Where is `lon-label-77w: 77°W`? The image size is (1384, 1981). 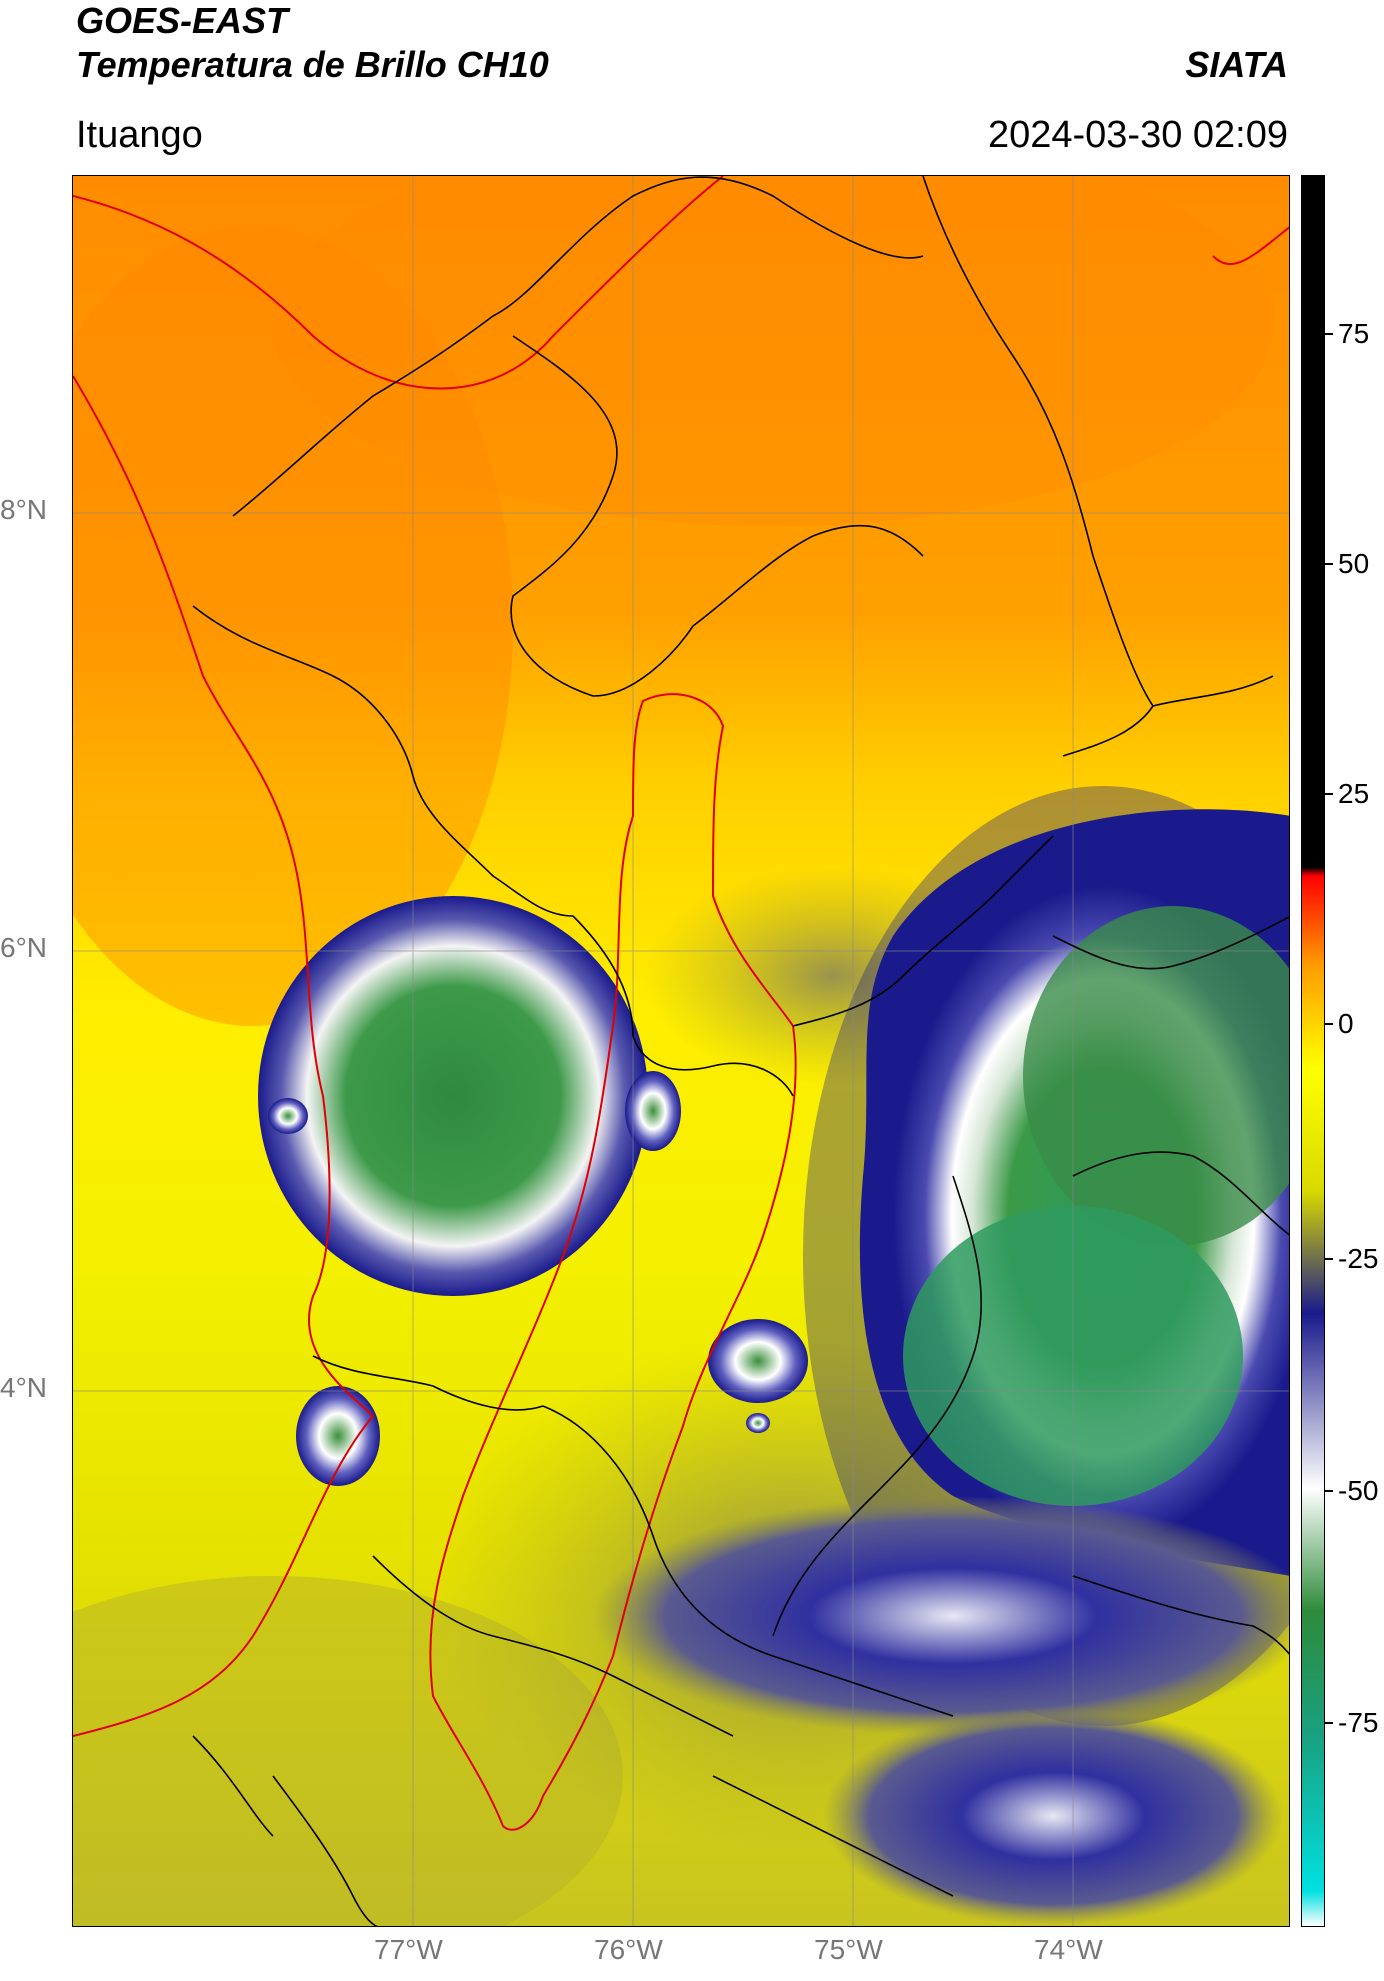
lon-label-77w: 77°W is located at coordinates (408, 1949).